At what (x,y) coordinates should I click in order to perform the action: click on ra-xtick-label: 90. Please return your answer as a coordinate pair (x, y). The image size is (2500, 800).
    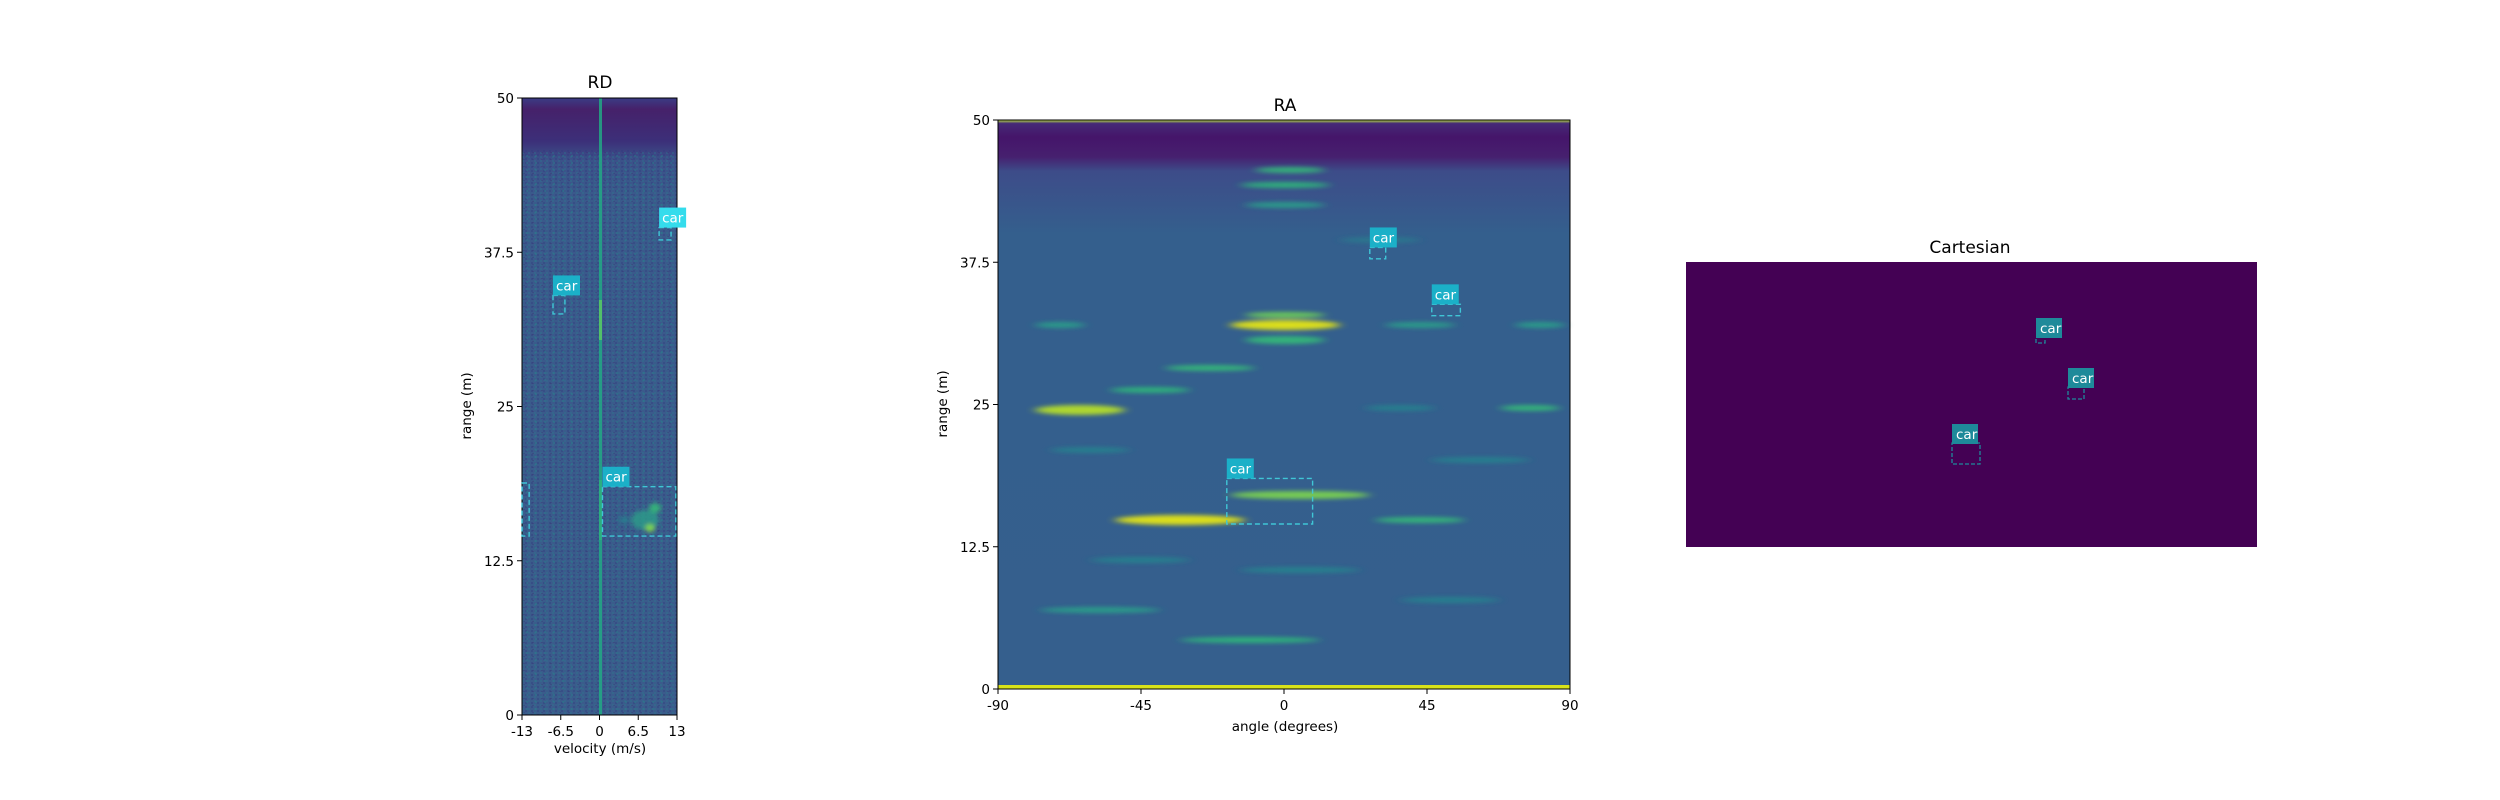
    Looking at the image, I should click on (1569, 706).